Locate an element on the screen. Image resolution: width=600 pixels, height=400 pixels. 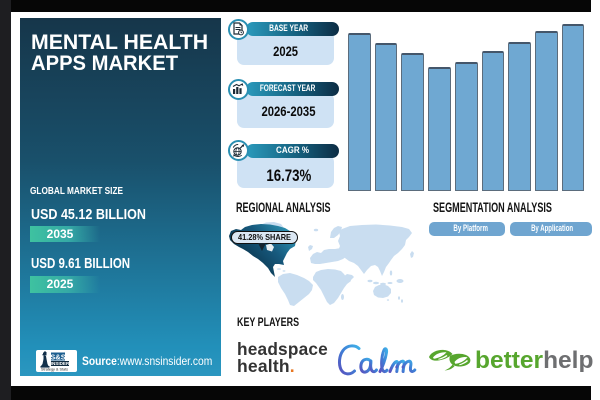
svg-text: INSIDER is located at coordinates (60, 363).